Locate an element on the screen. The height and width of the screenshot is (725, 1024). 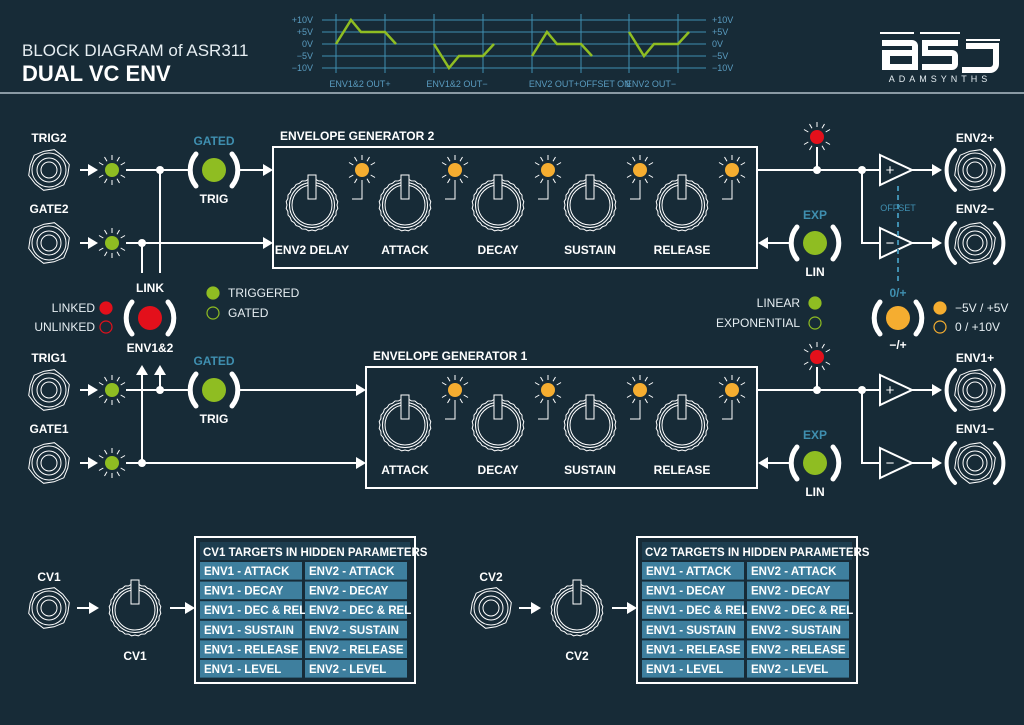
cv2-jack is located at coordinates (491, 608).